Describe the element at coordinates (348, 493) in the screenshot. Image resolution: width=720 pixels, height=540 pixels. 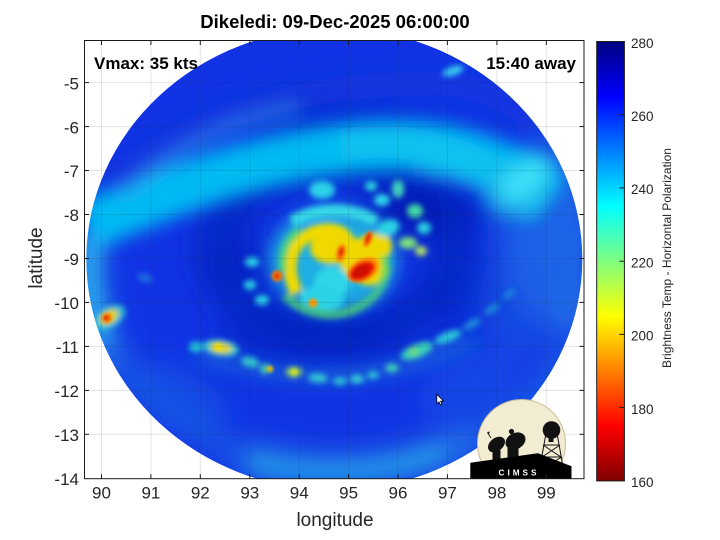
I see `svg-text: 95` at that location.